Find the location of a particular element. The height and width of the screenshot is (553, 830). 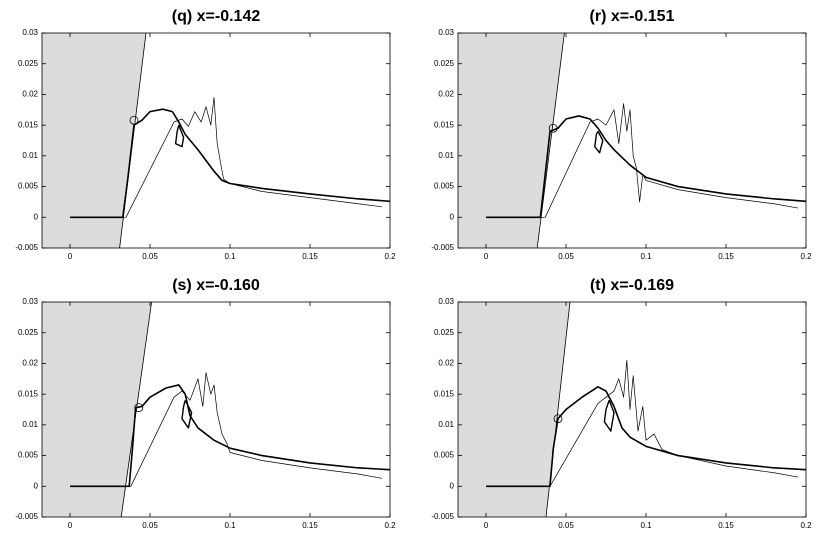

chart-title: (q) x=-0.142 is located at coordinates (216, 16).